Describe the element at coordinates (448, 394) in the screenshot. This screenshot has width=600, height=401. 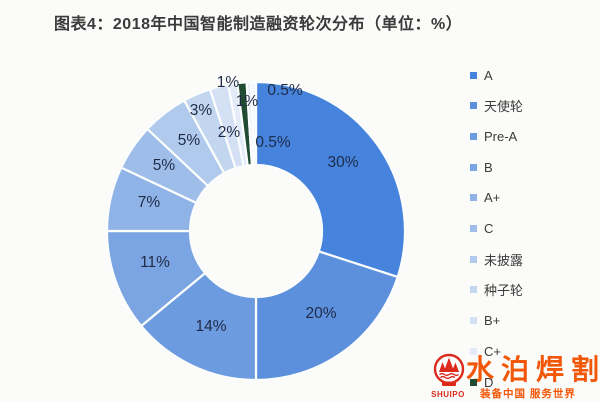
I see `watermark-logo-text: SHUIPO` at that location.